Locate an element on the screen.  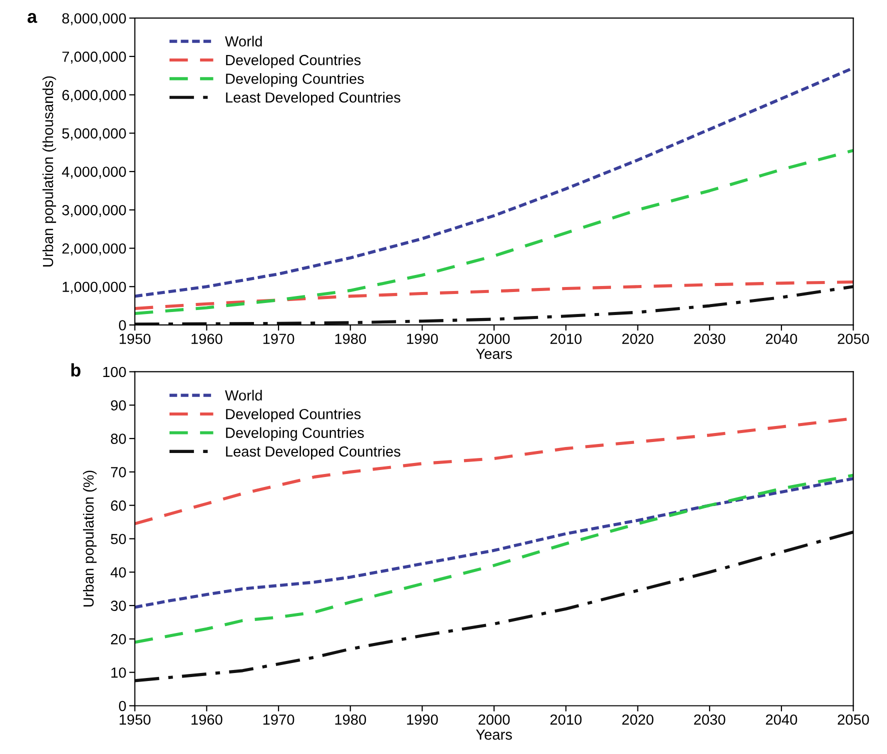
y-axis-title: Urban population (%) is located at coordinates (90, 538).